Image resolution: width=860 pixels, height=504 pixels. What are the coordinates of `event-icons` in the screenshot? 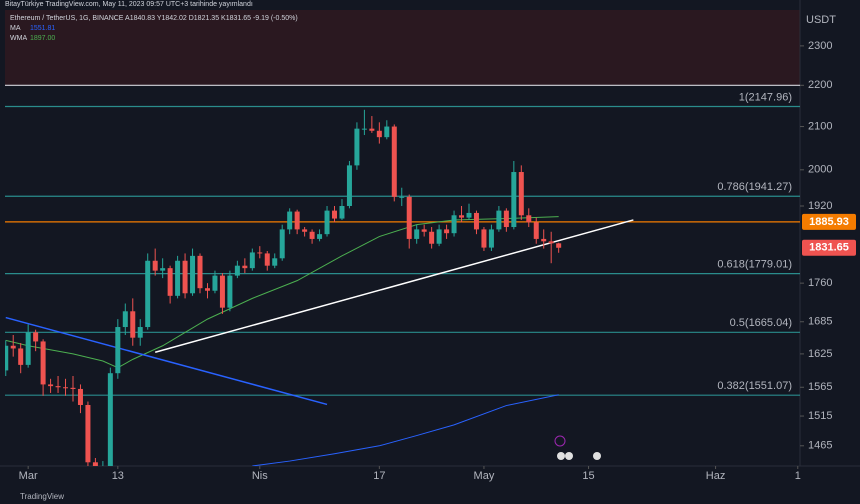 It's located at (577, 447).